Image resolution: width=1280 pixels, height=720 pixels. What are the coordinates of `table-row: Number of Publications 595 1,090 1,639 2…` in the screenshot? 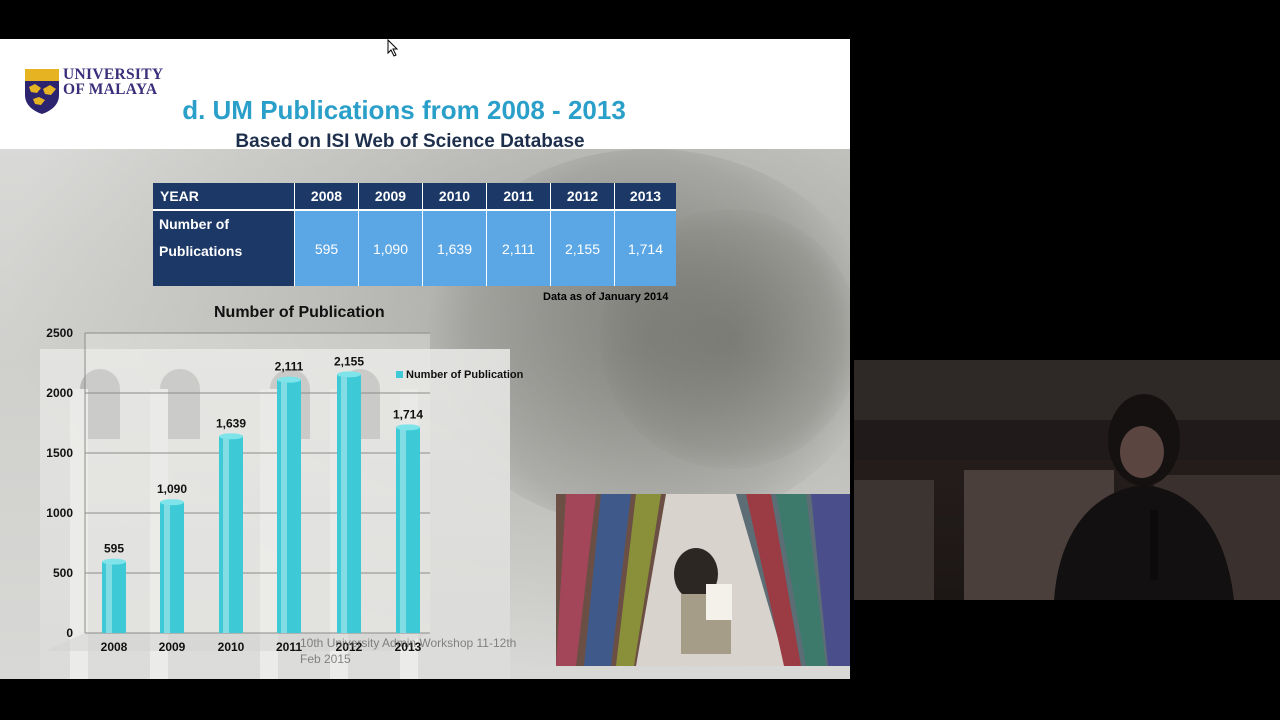 It's located at (414, 248).